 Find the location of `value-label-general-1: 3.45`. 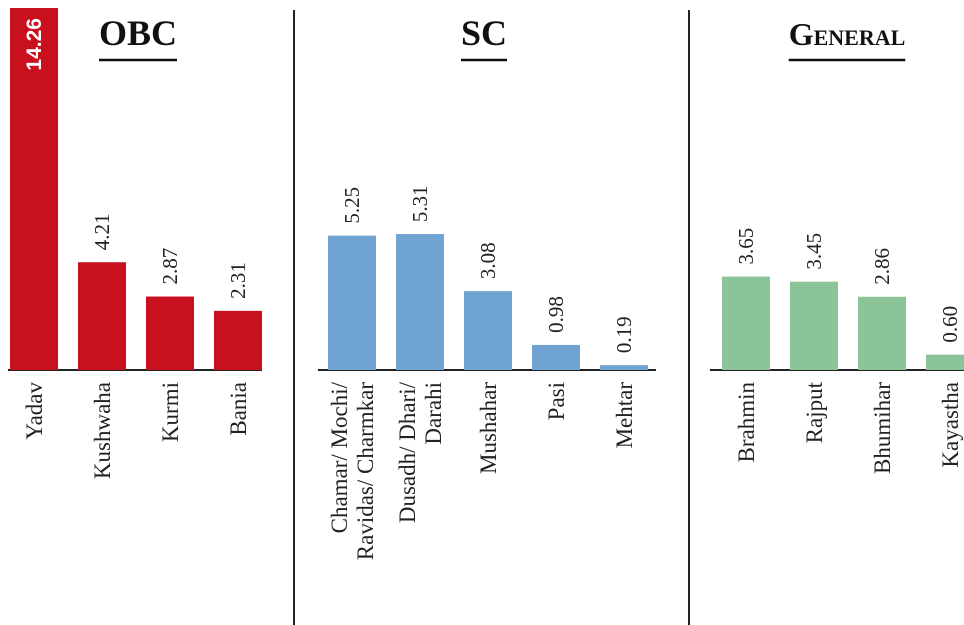

value-label-general-1: 3.45 is located at coordinates (814, 251).